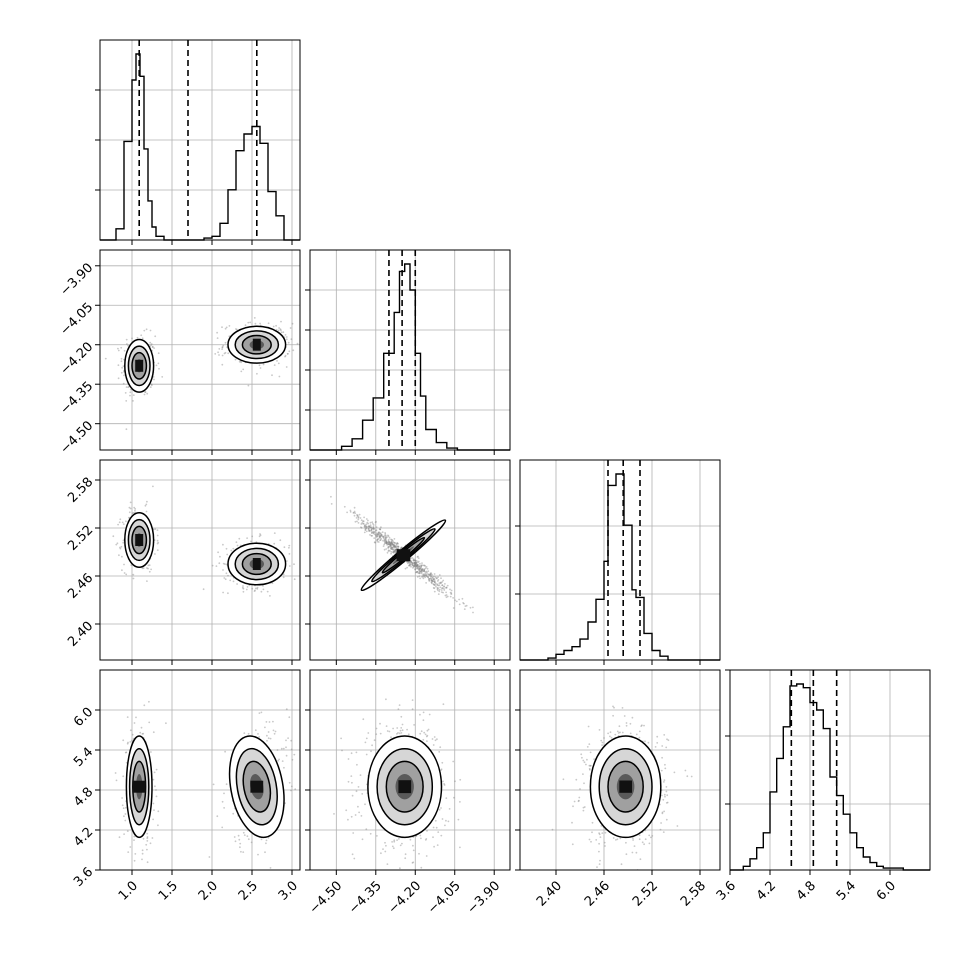  Describe the element at coordinates (645, 893) in the screenshot. I see `x-tick-label: 2.52` at that location.